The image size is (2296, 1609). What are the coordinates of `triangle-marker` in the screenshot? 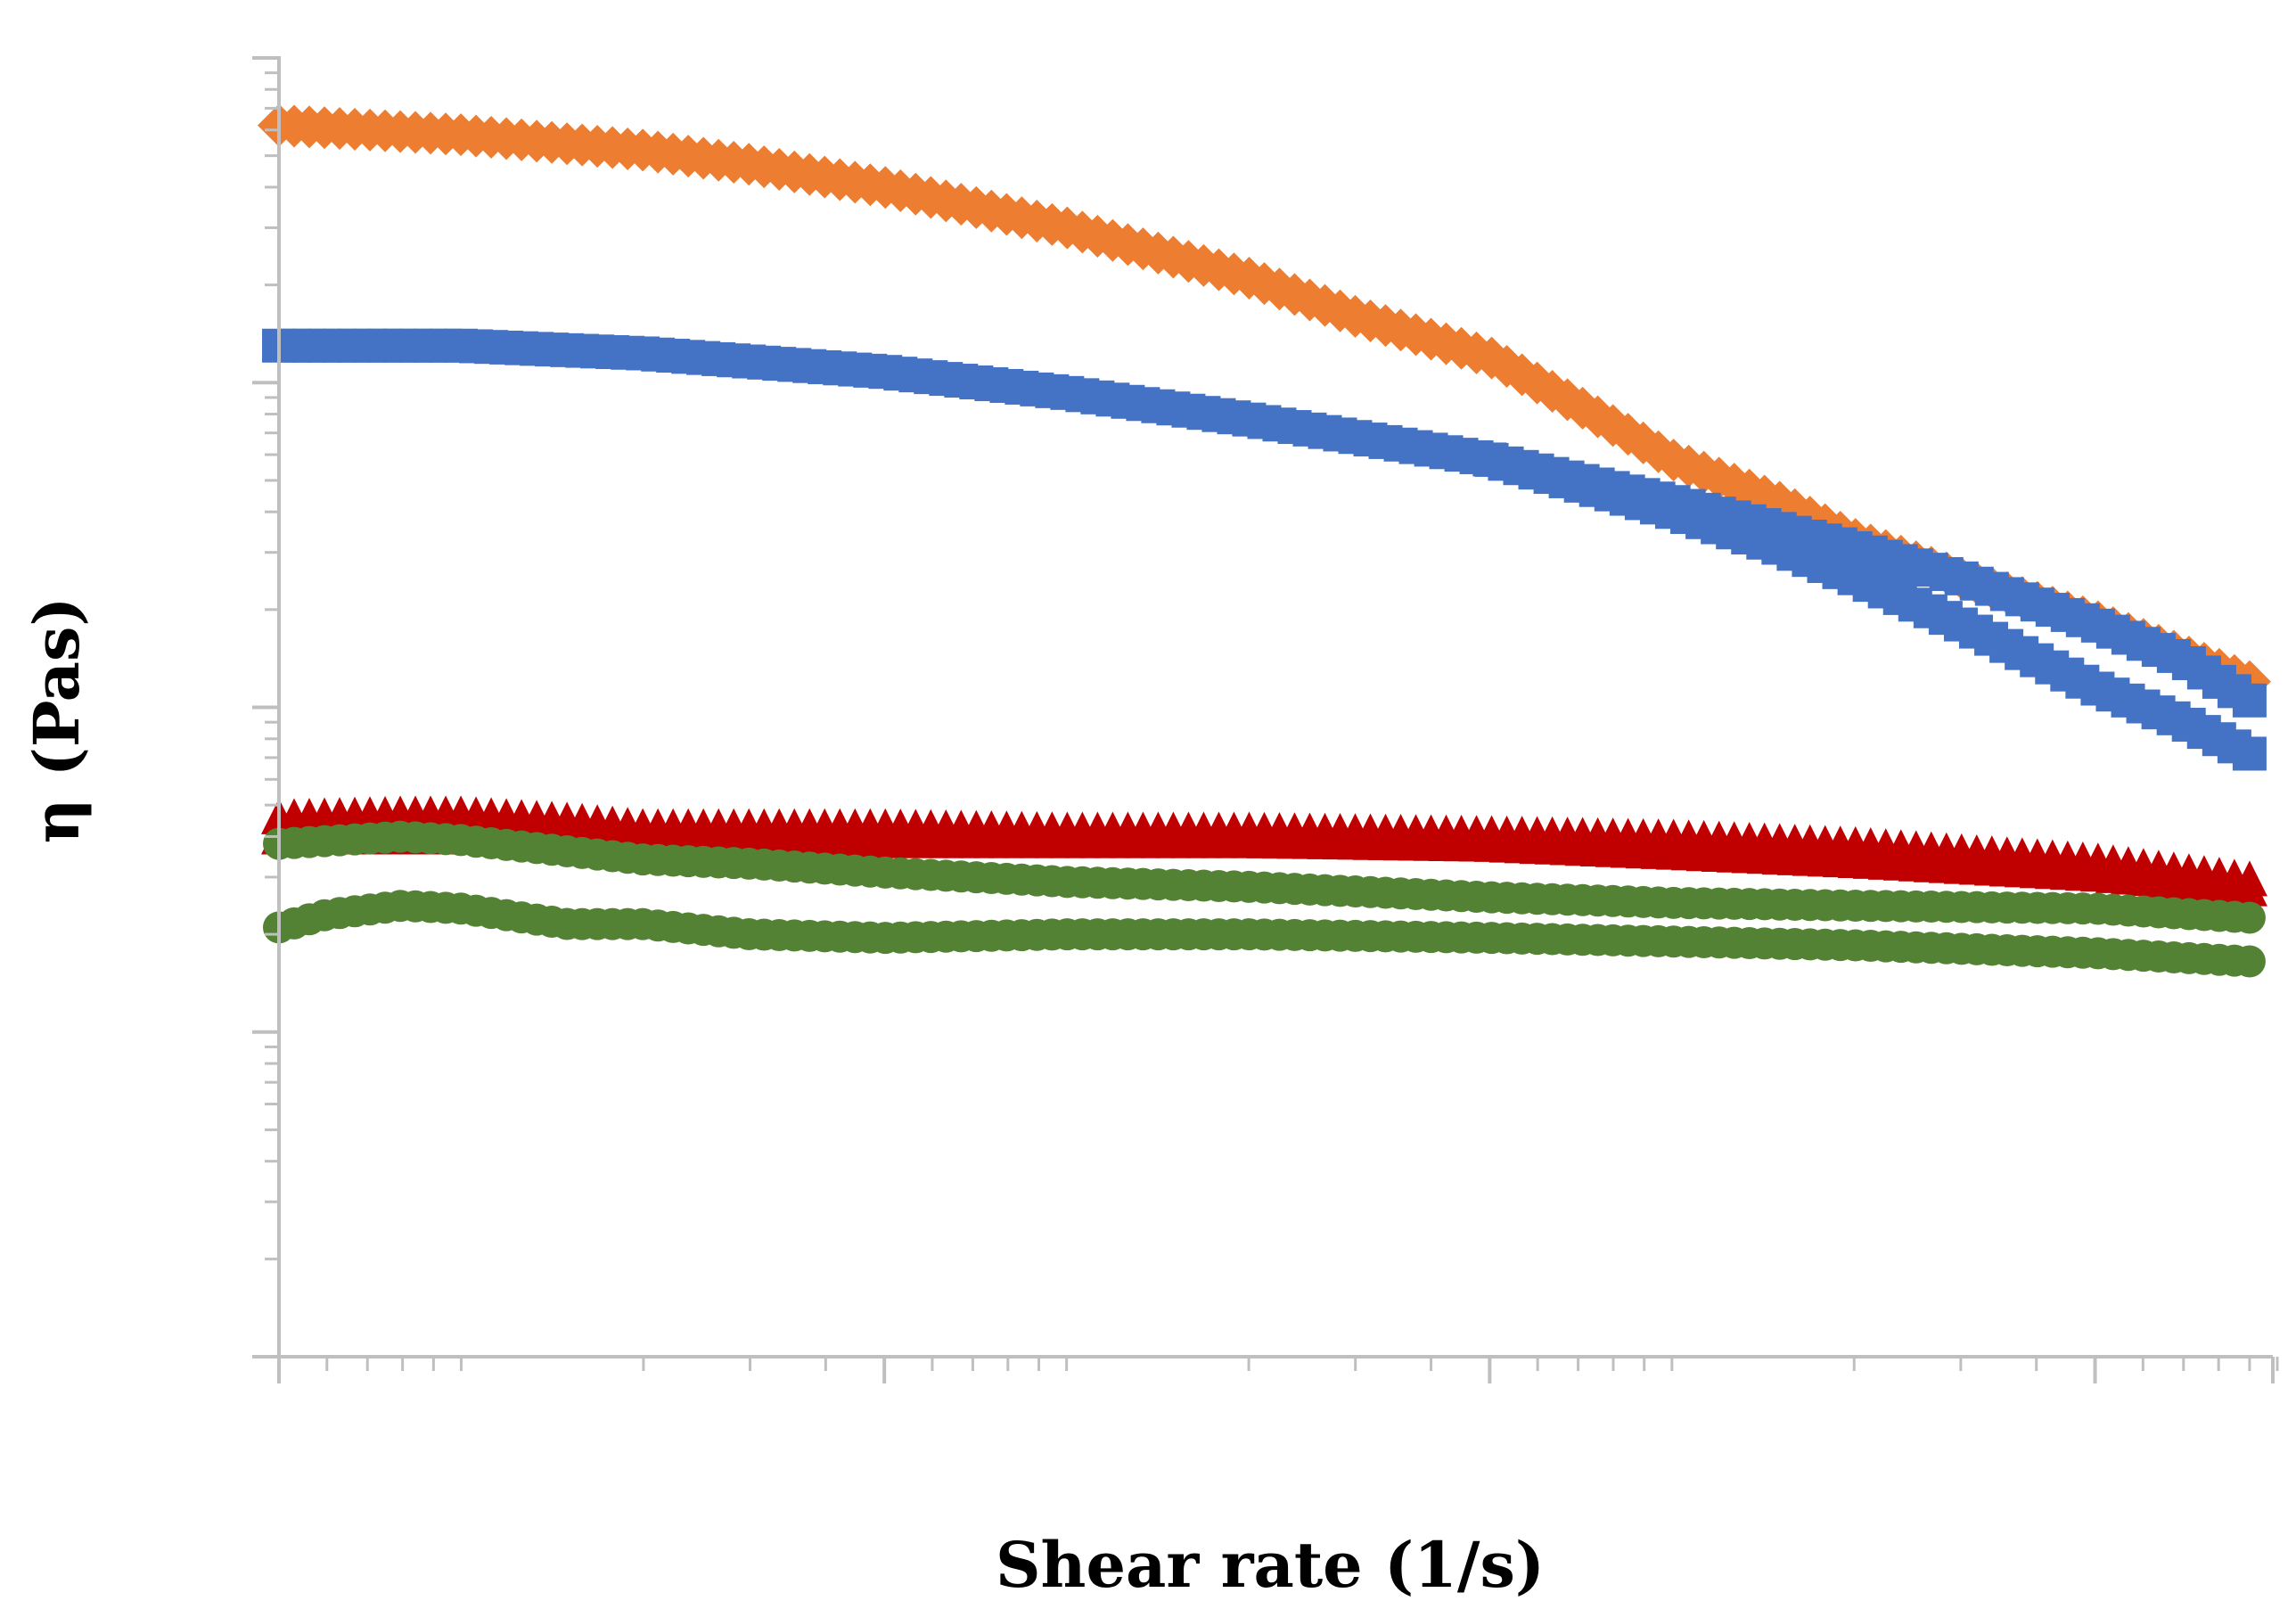 It's located at (2249, 888).